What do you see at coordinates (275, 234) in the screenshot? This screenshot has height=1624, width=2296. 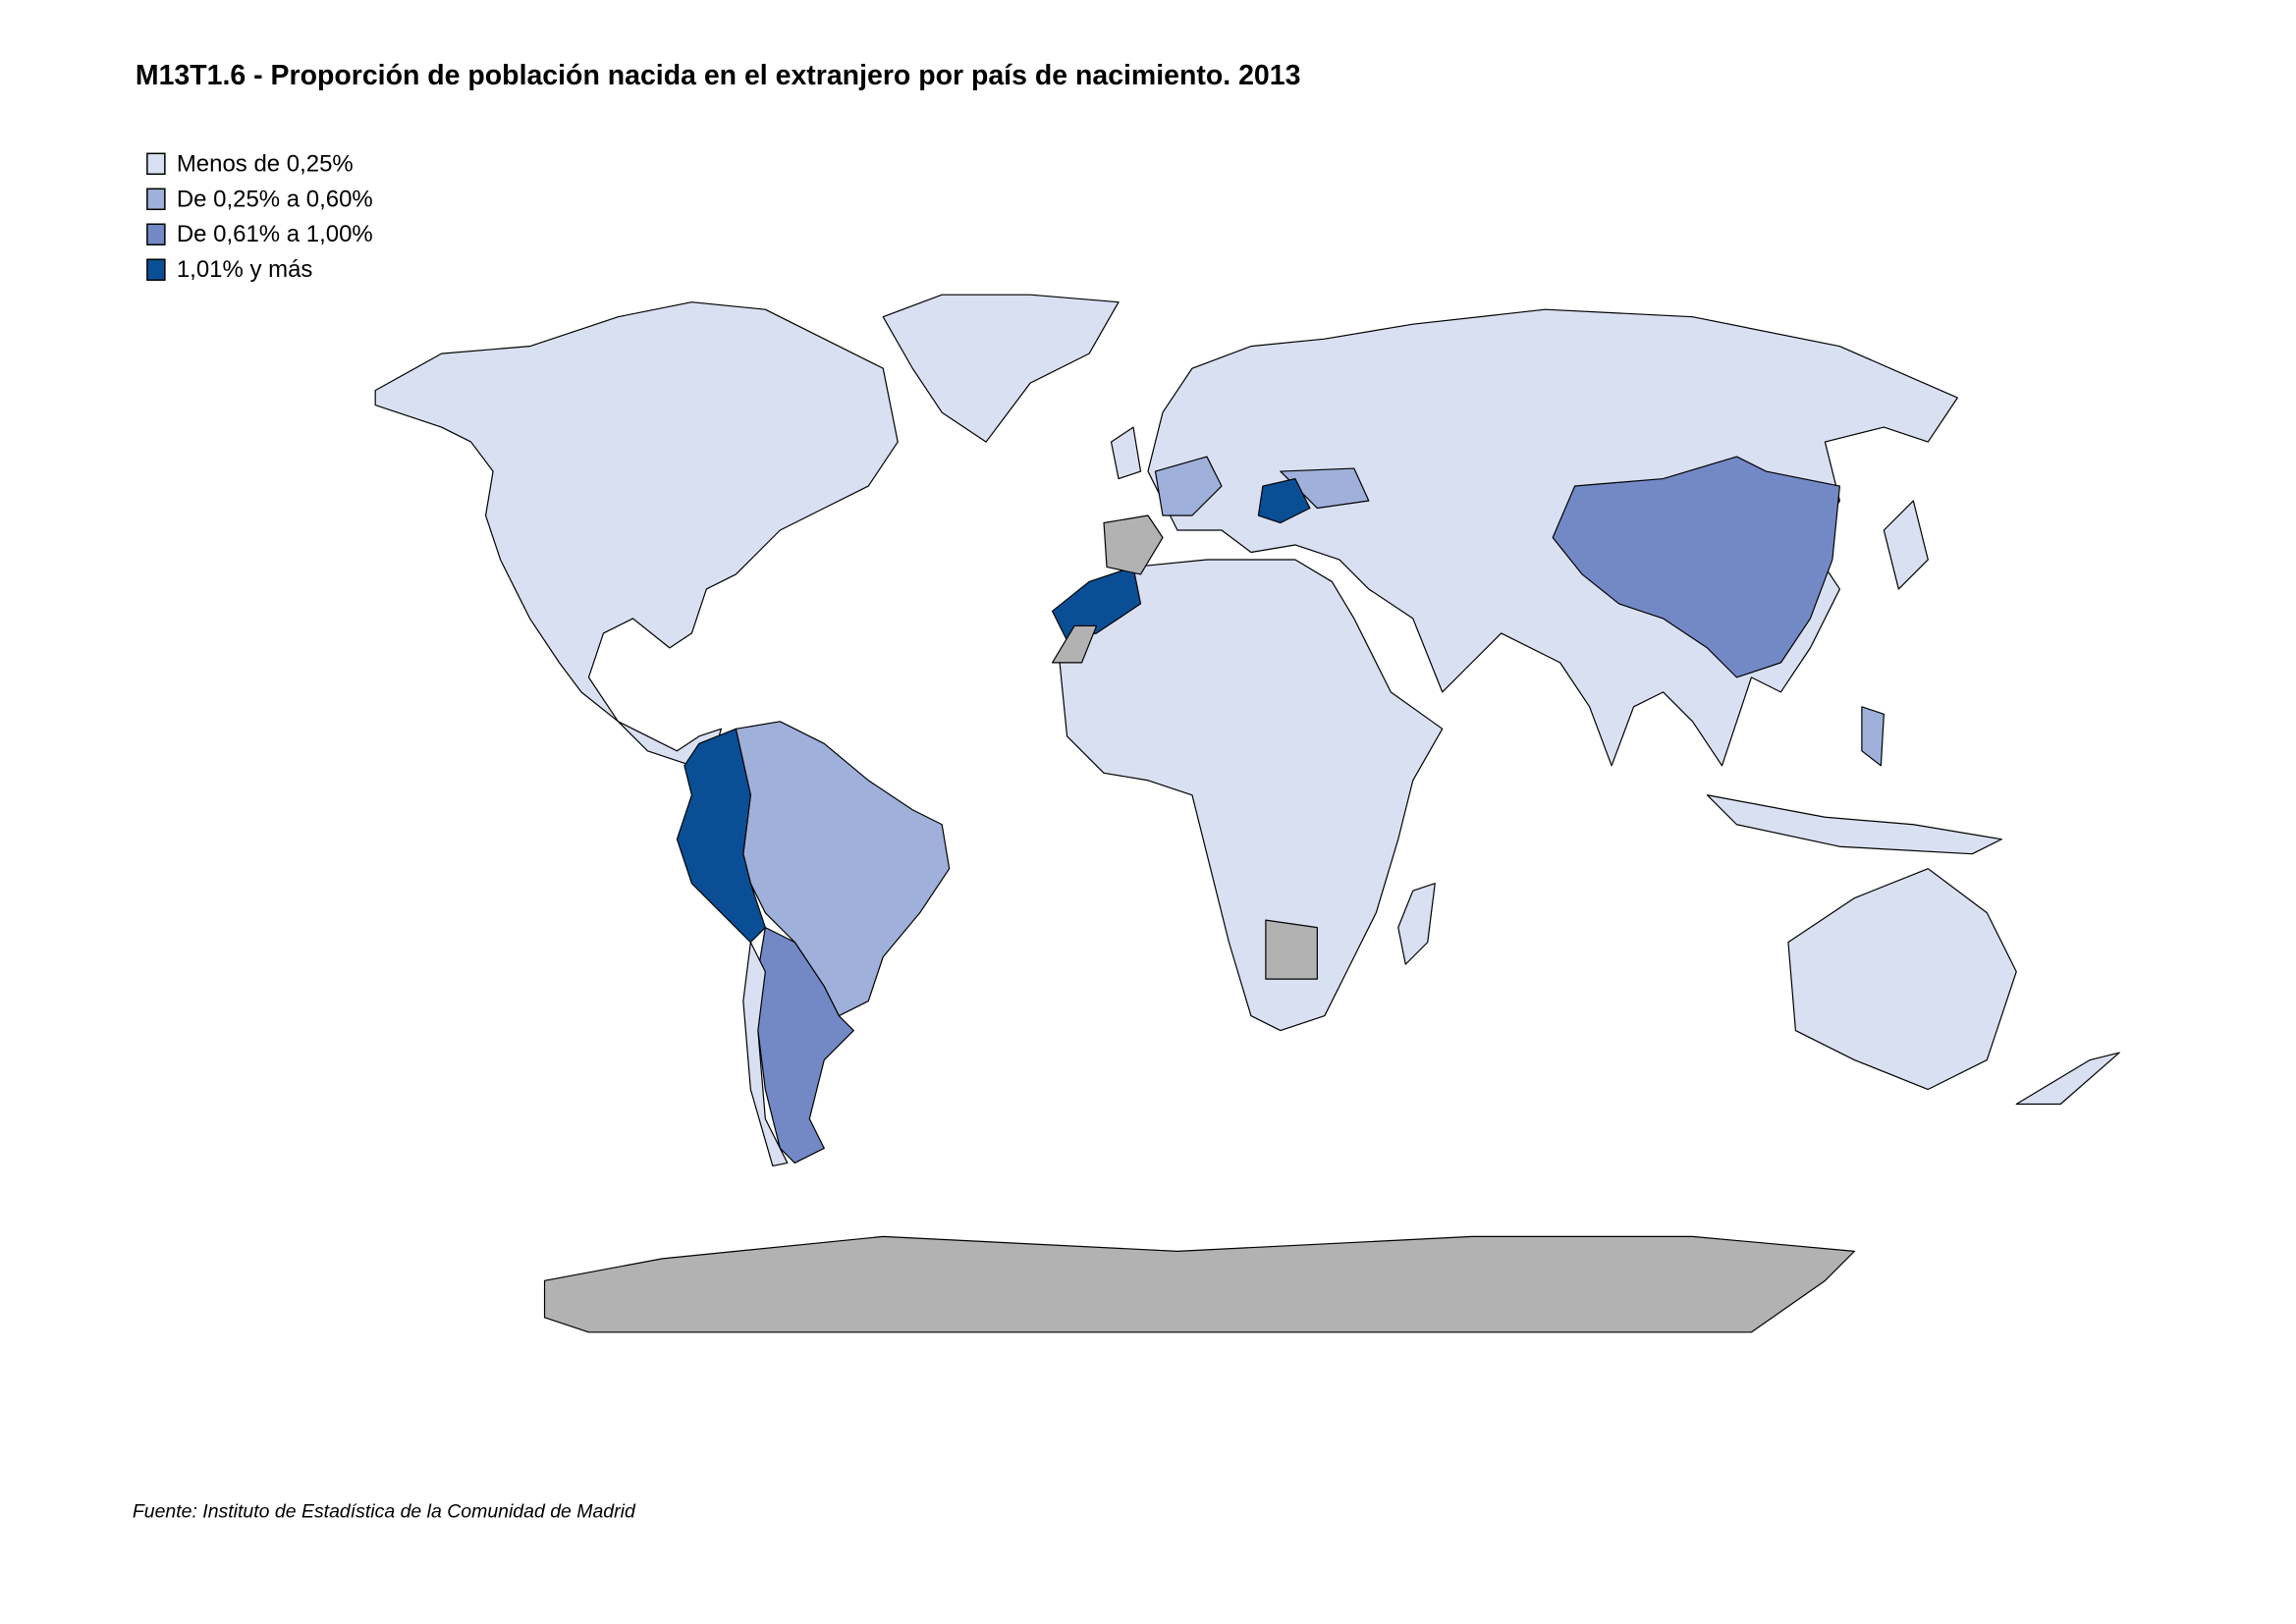 I see `legend-label: De 0,61% a 1,00%` at bounding box center [275, 234].